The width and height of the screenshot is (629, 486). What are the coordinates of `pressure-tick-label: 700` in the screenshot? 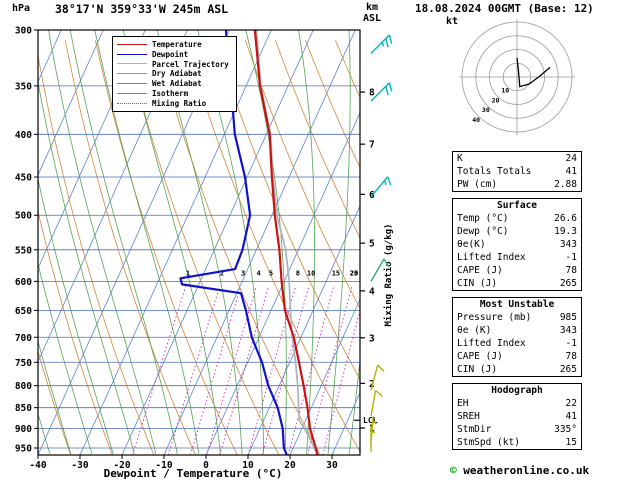 It's located at (23, 338).